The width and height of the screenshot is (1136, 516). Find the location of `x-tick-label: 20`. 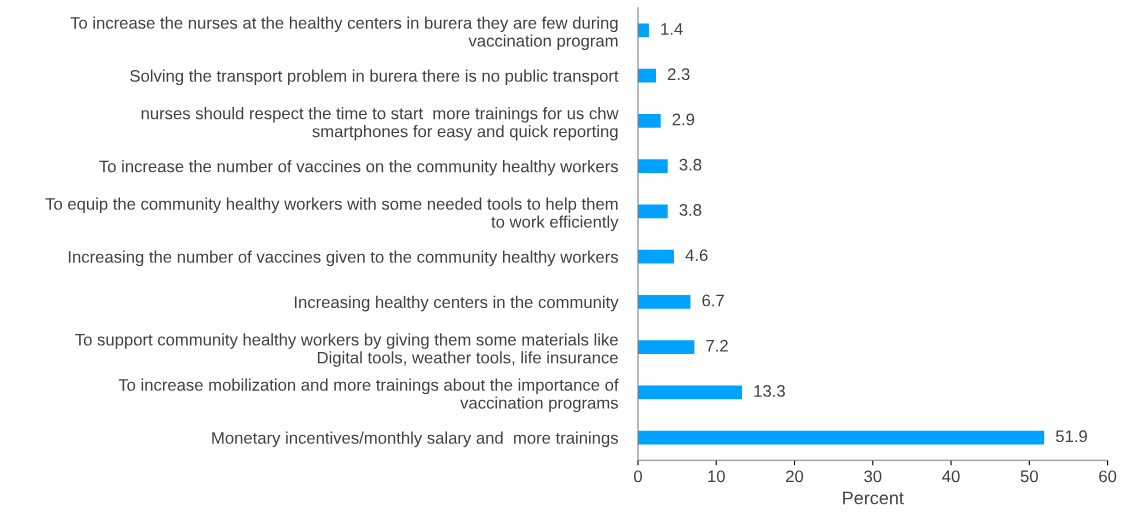

x-tick-label: 20 is located at coordinates (795, 476).